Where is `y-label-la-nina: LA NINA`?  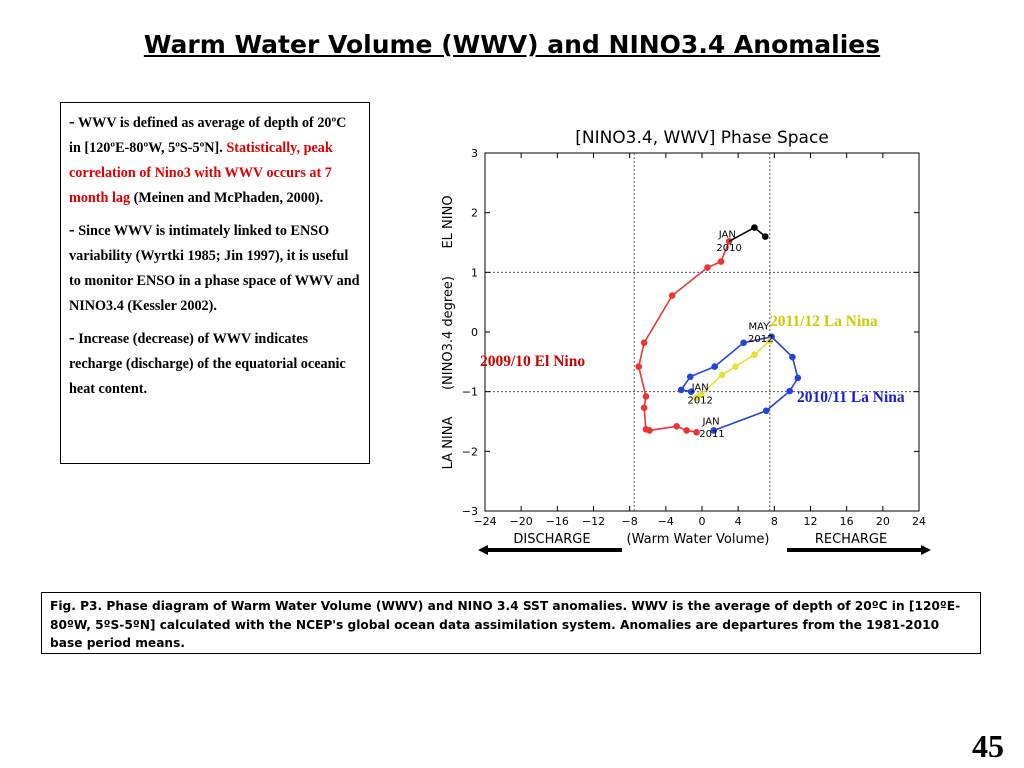
y-label-la-nina: LA NINA is located at coordinates (448, 443).